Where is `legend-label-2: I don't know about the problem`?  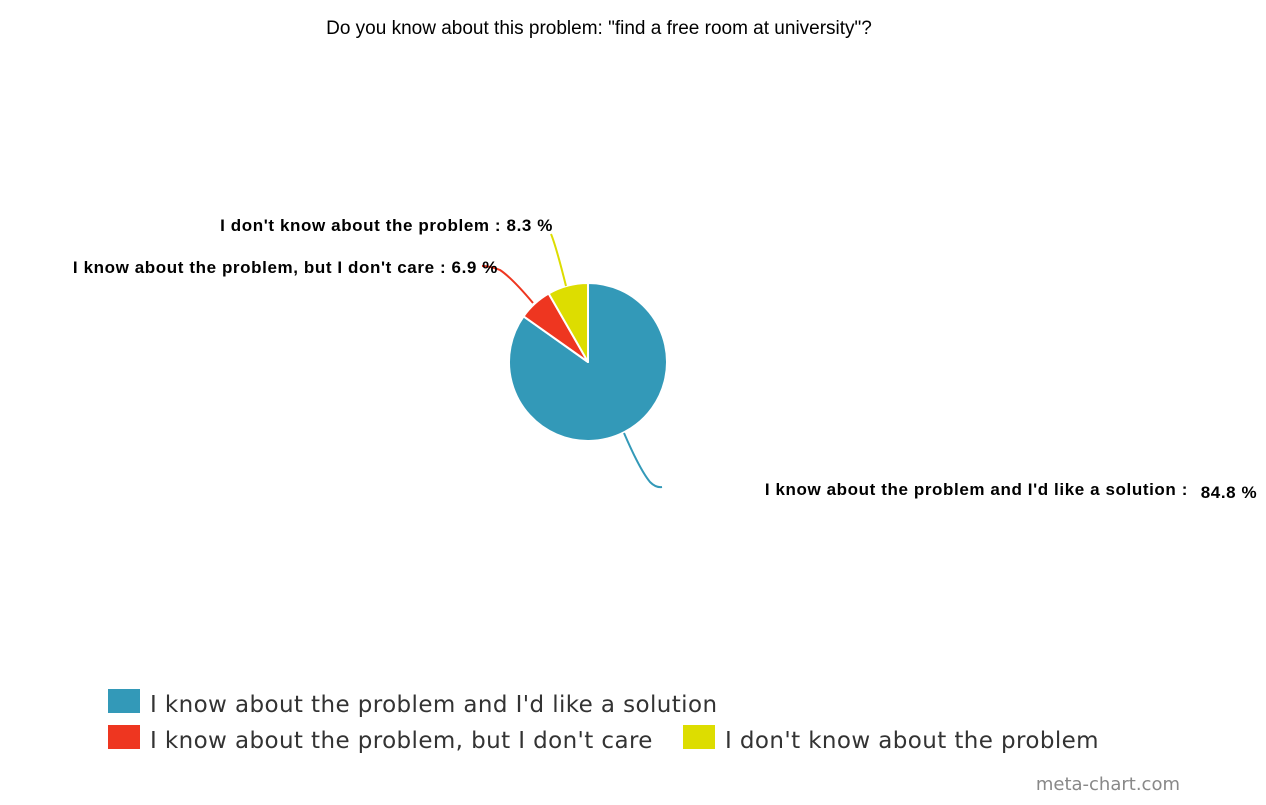
legend-label-2: I don't know about the problem is located at coordinates (912, 741).